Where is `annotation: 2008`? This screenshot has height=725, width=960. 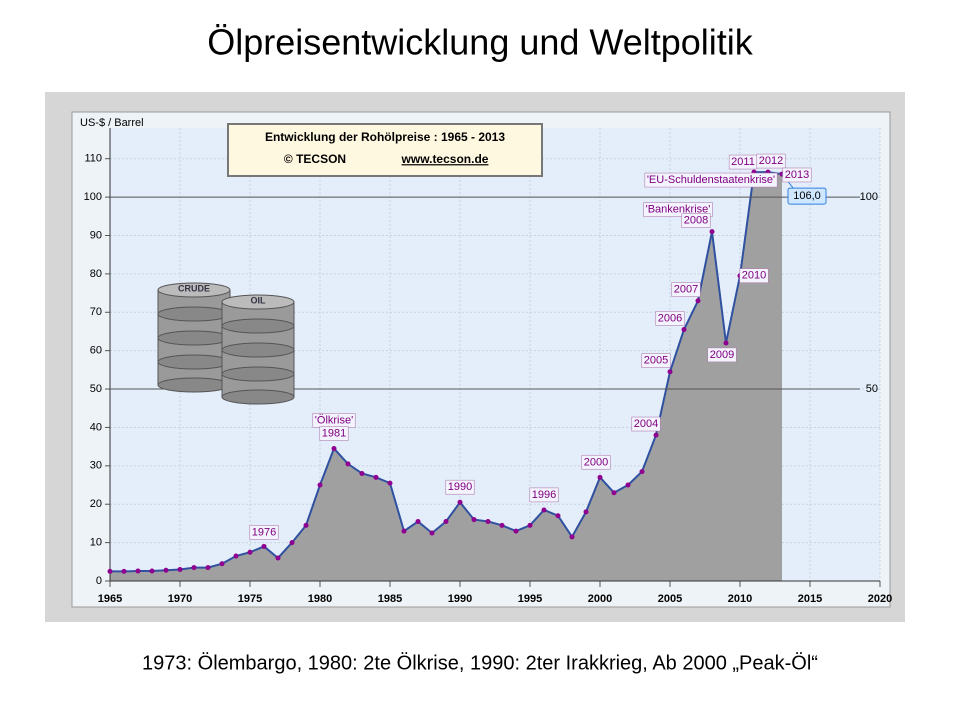 annotation: 2008 is located at coordinates (696, 221).